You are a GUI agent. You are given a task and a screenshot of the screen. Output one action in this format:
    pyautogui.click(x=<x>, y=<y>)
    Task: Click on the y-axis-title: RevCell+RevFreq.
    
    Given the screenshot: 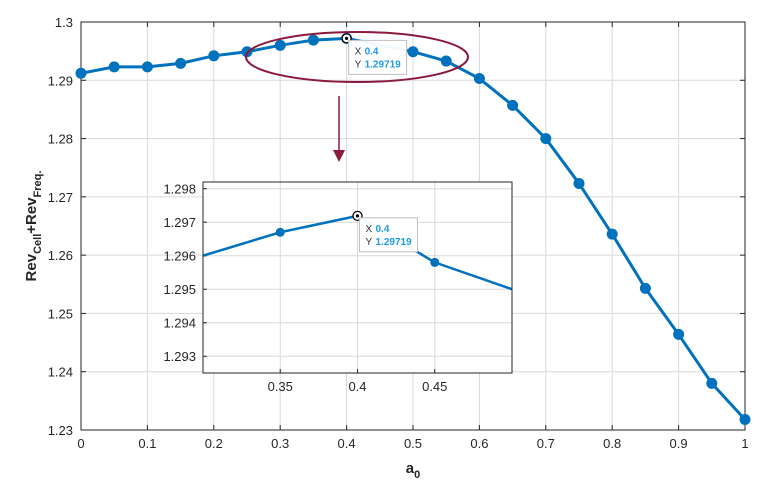 What is the action you would take?
    pyautogui.click(x=33, y=226)
    